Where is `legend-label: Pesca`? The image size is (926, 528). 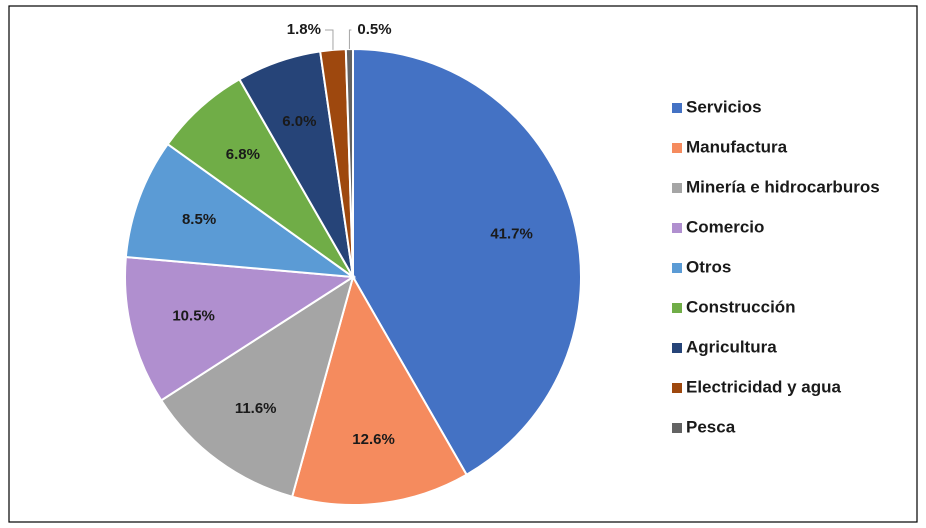
legend-label: Pesca is located at coordinates (711, 426).